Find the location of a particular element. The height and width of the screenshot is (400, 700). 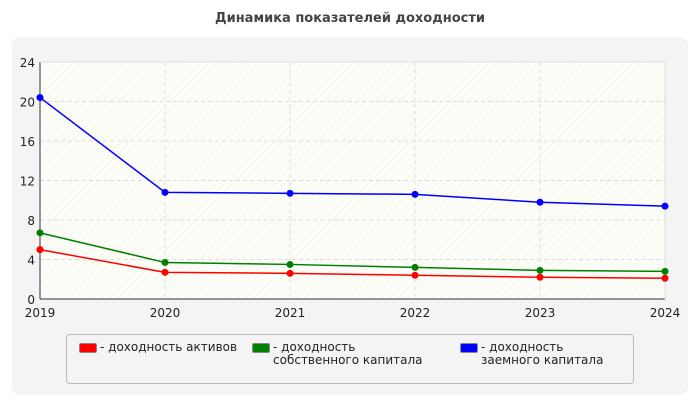

legend-item-equity: - доходность собственного капитала is located at coordinates (342, 354).